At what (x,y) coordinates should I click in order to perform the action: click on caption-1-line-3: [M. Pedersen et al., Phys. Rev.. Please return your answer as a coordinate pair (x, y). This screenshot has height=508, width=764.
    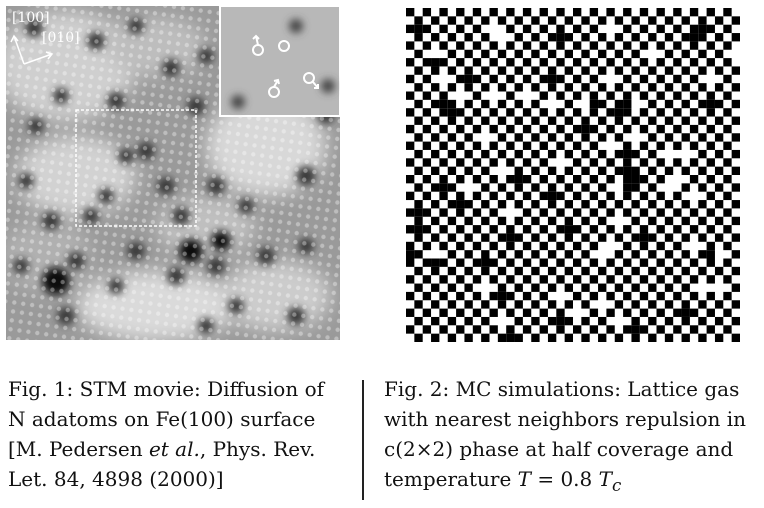
    Looking at the image, I should click on (162, 449).